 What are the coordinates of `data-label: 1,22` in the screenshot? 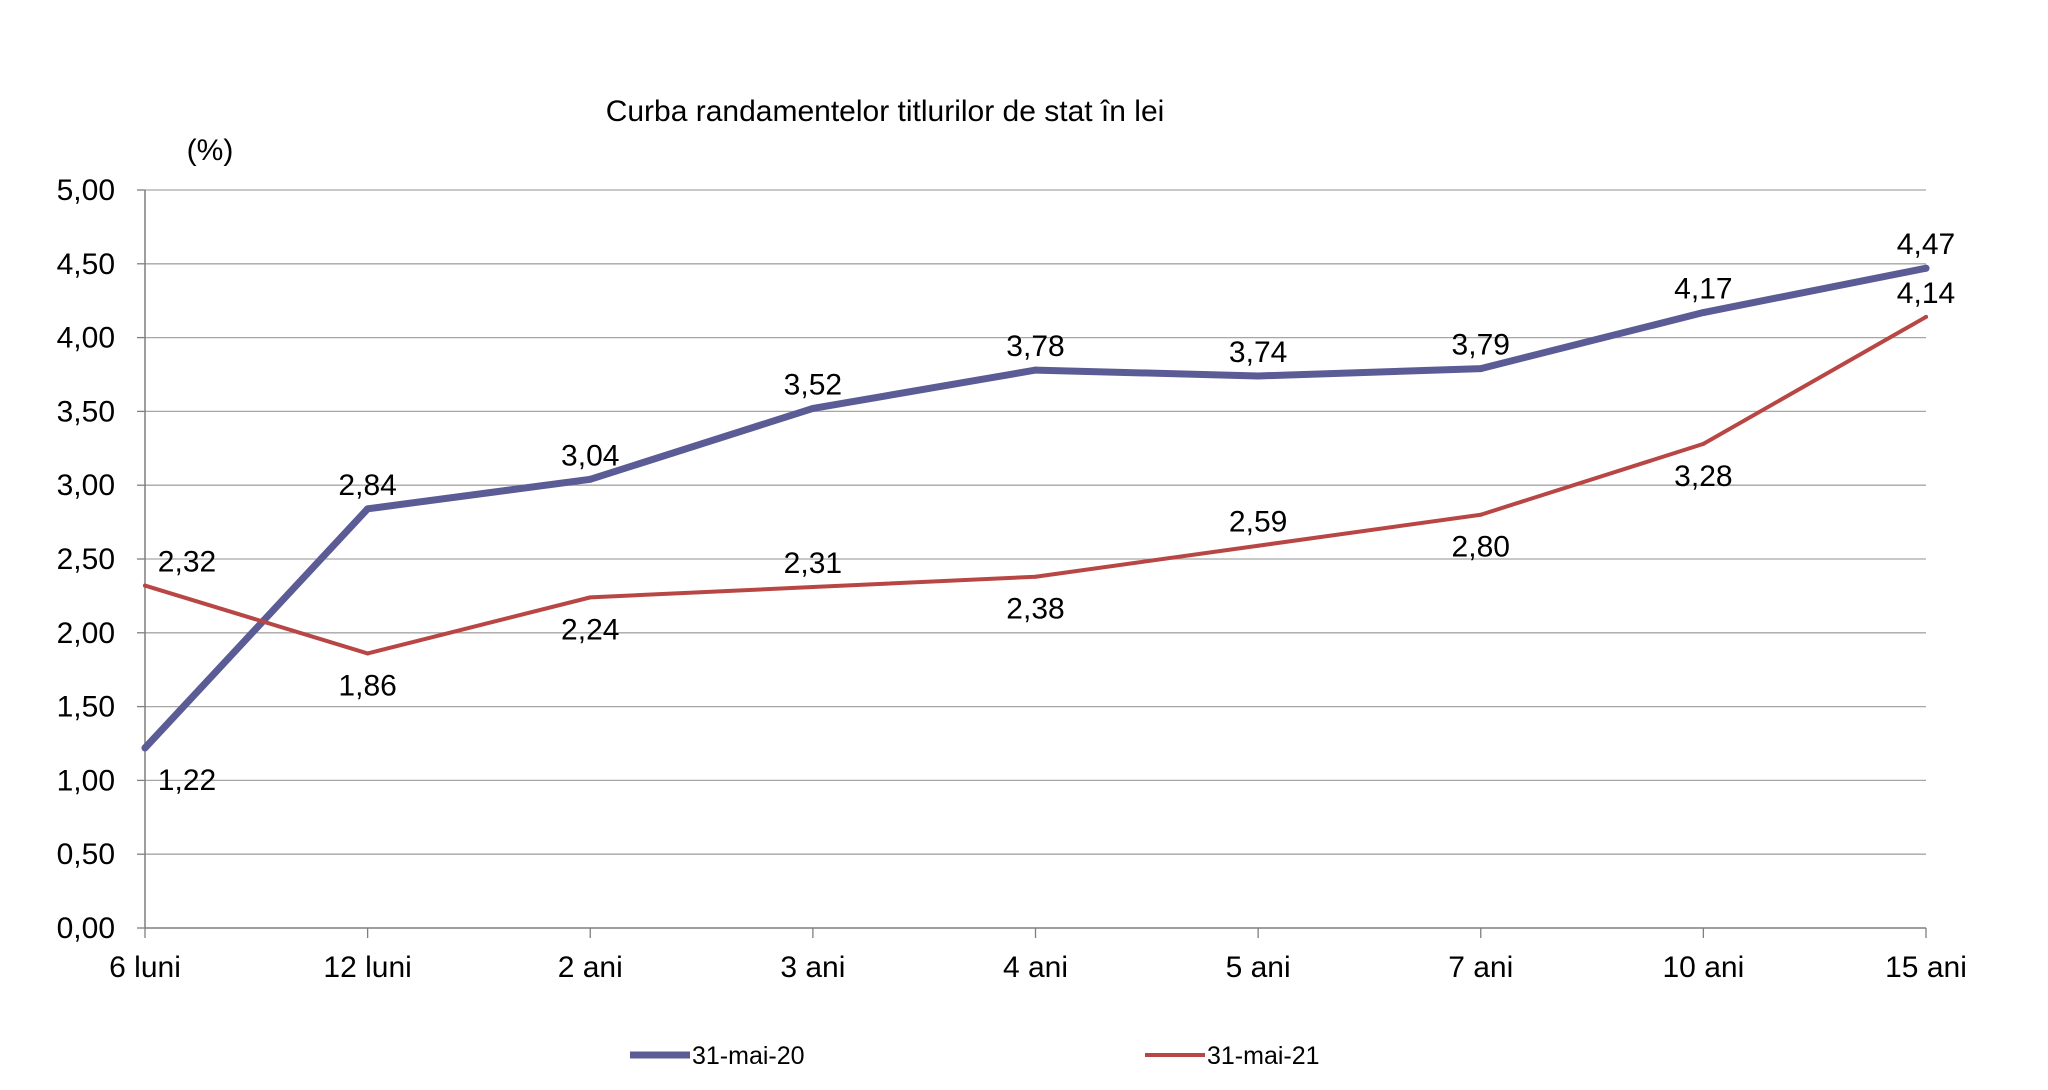 It's located at (187, 780).